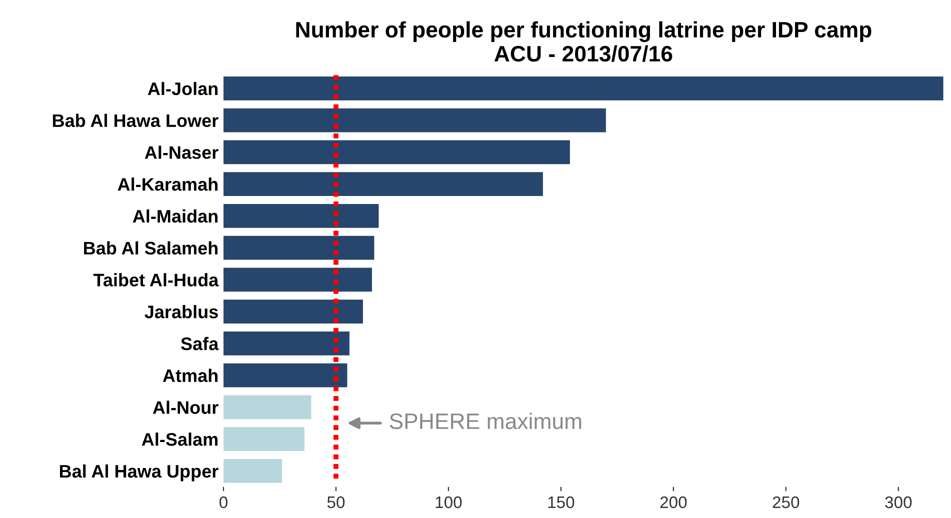 This screenshot has width=951, height=518. I want to click on y-tick-label: Bab Al Hawa Lower, so click(135, 121).